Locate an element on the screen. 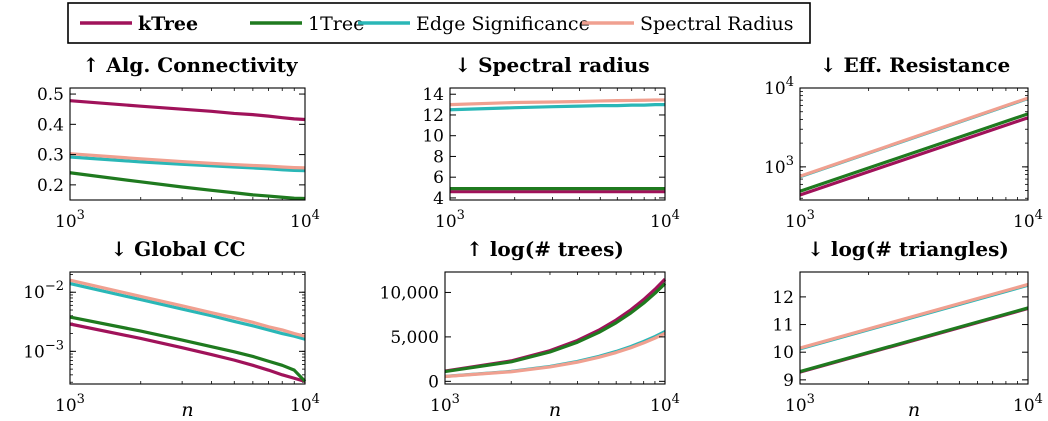  y-tick-label: 10⁴ is located at coordinates (779, 87).